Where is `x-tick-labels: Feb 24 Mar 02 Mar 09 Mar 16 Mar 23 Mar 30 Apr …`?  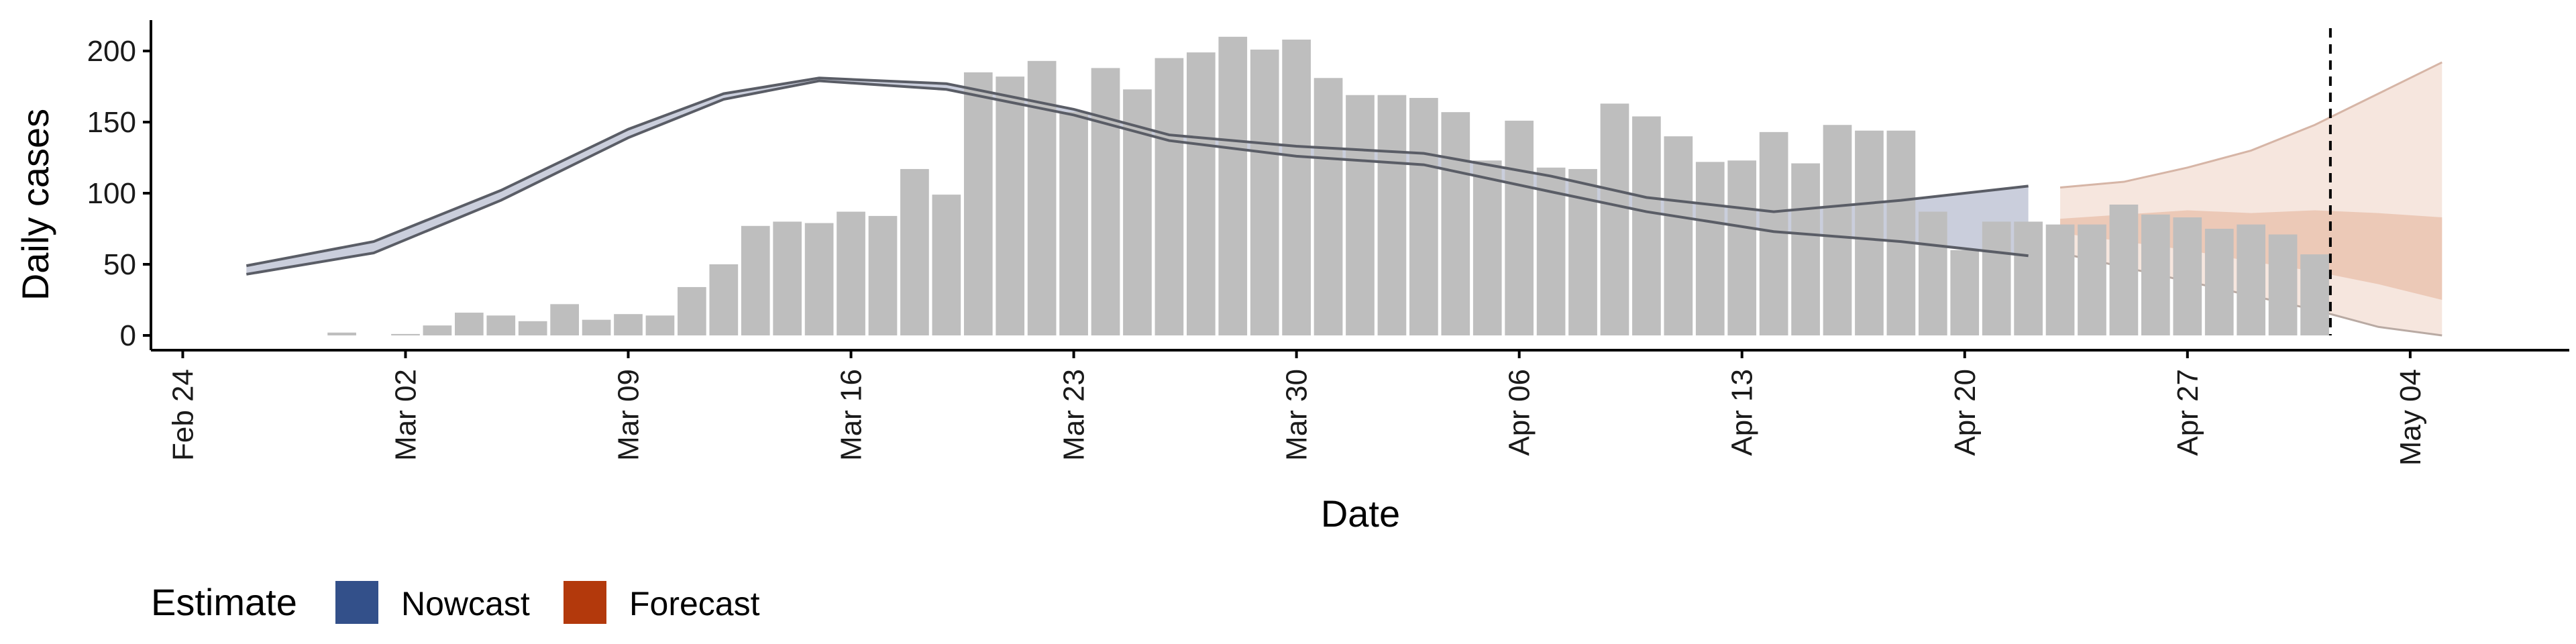
x-tick-labels: Feb 24 Mar 02 Mar 09 Mar 16 Mar 23 Mar 30 Apr … is located at coordinates (1296, 417).